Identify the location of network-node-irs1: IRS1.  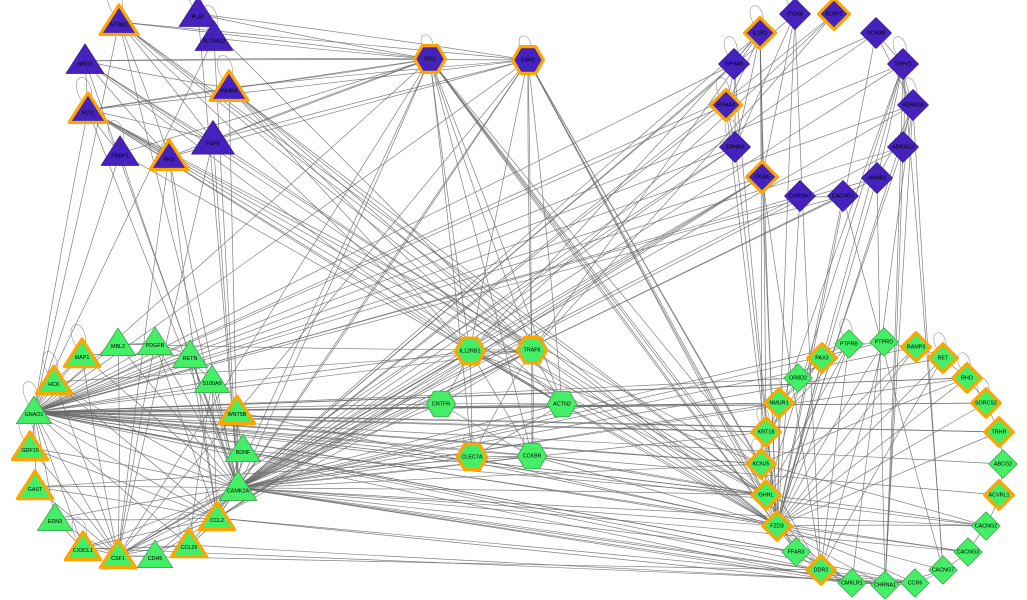
(430, 59).